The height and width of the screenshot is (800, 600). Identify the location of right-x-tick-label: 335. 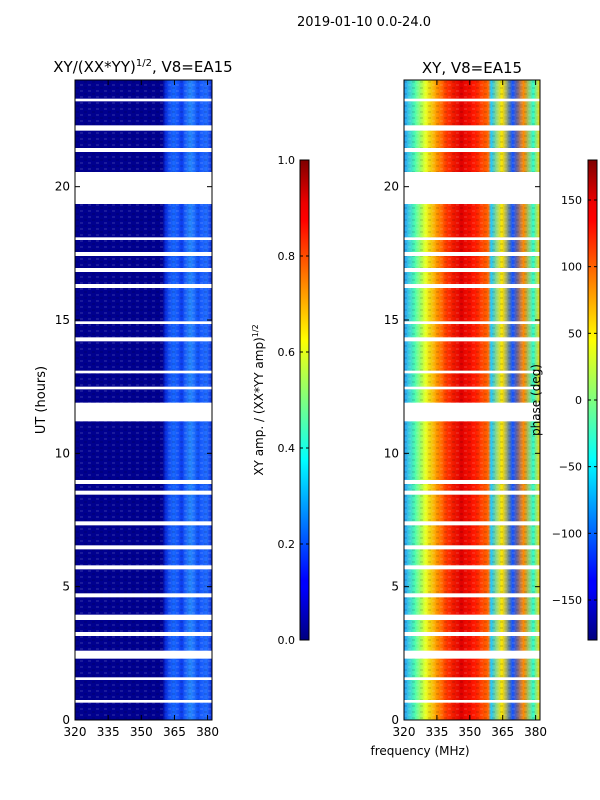
(436, 732).